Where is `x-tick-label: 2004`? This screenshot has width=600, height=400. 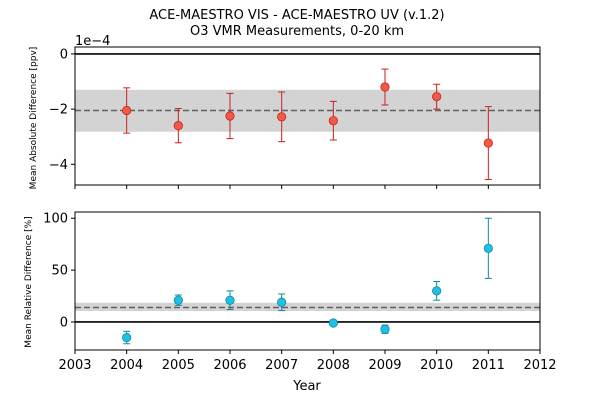 x-tick-label: 2004 is located at coordinates (126, 365).